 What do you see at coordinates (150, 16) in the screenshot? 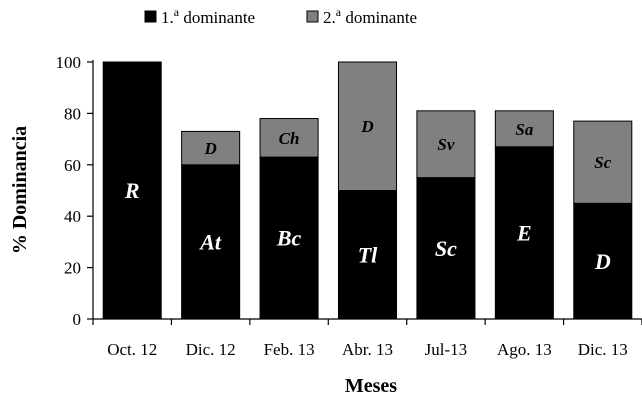
I see `legend-swatch-first` at bounding box center [150, 16].